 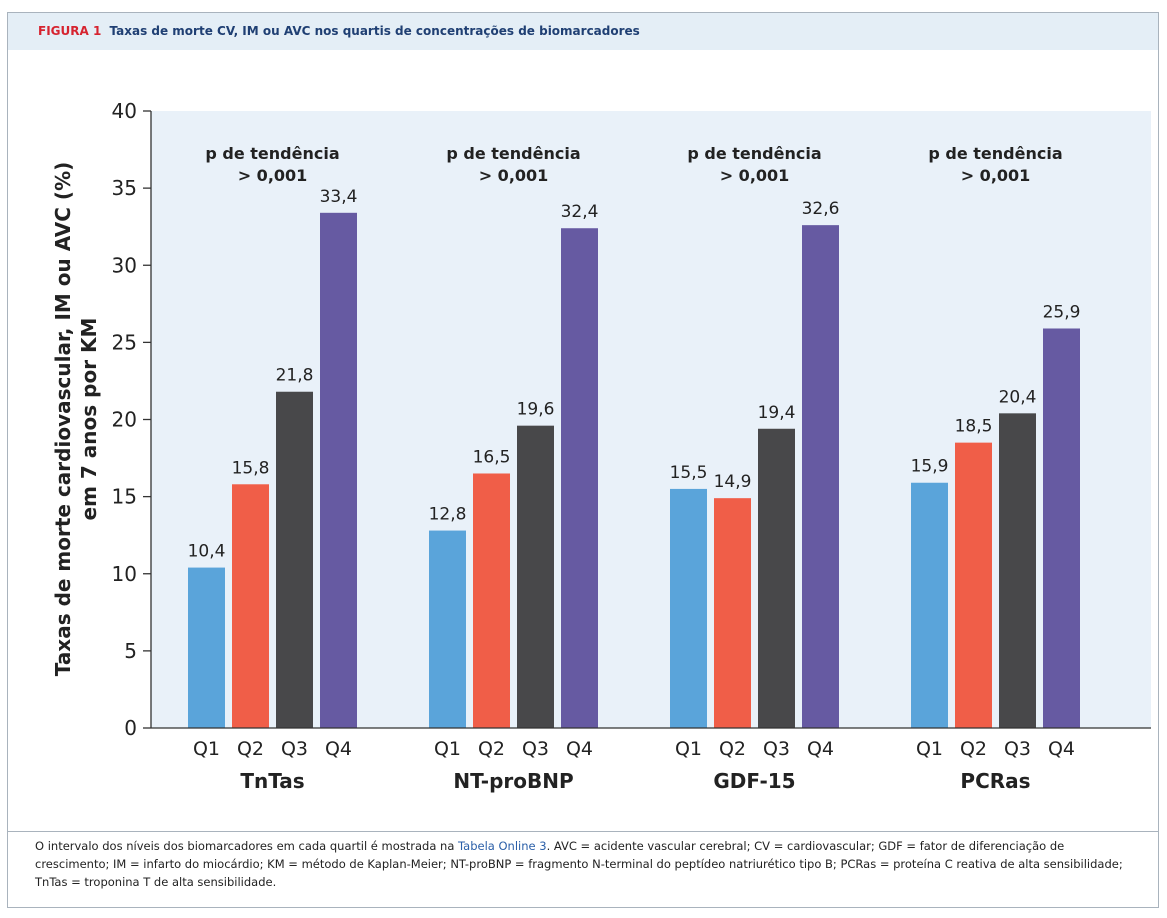 I want to click on bar-value-label: 15,5, so click(x=689, y=473).